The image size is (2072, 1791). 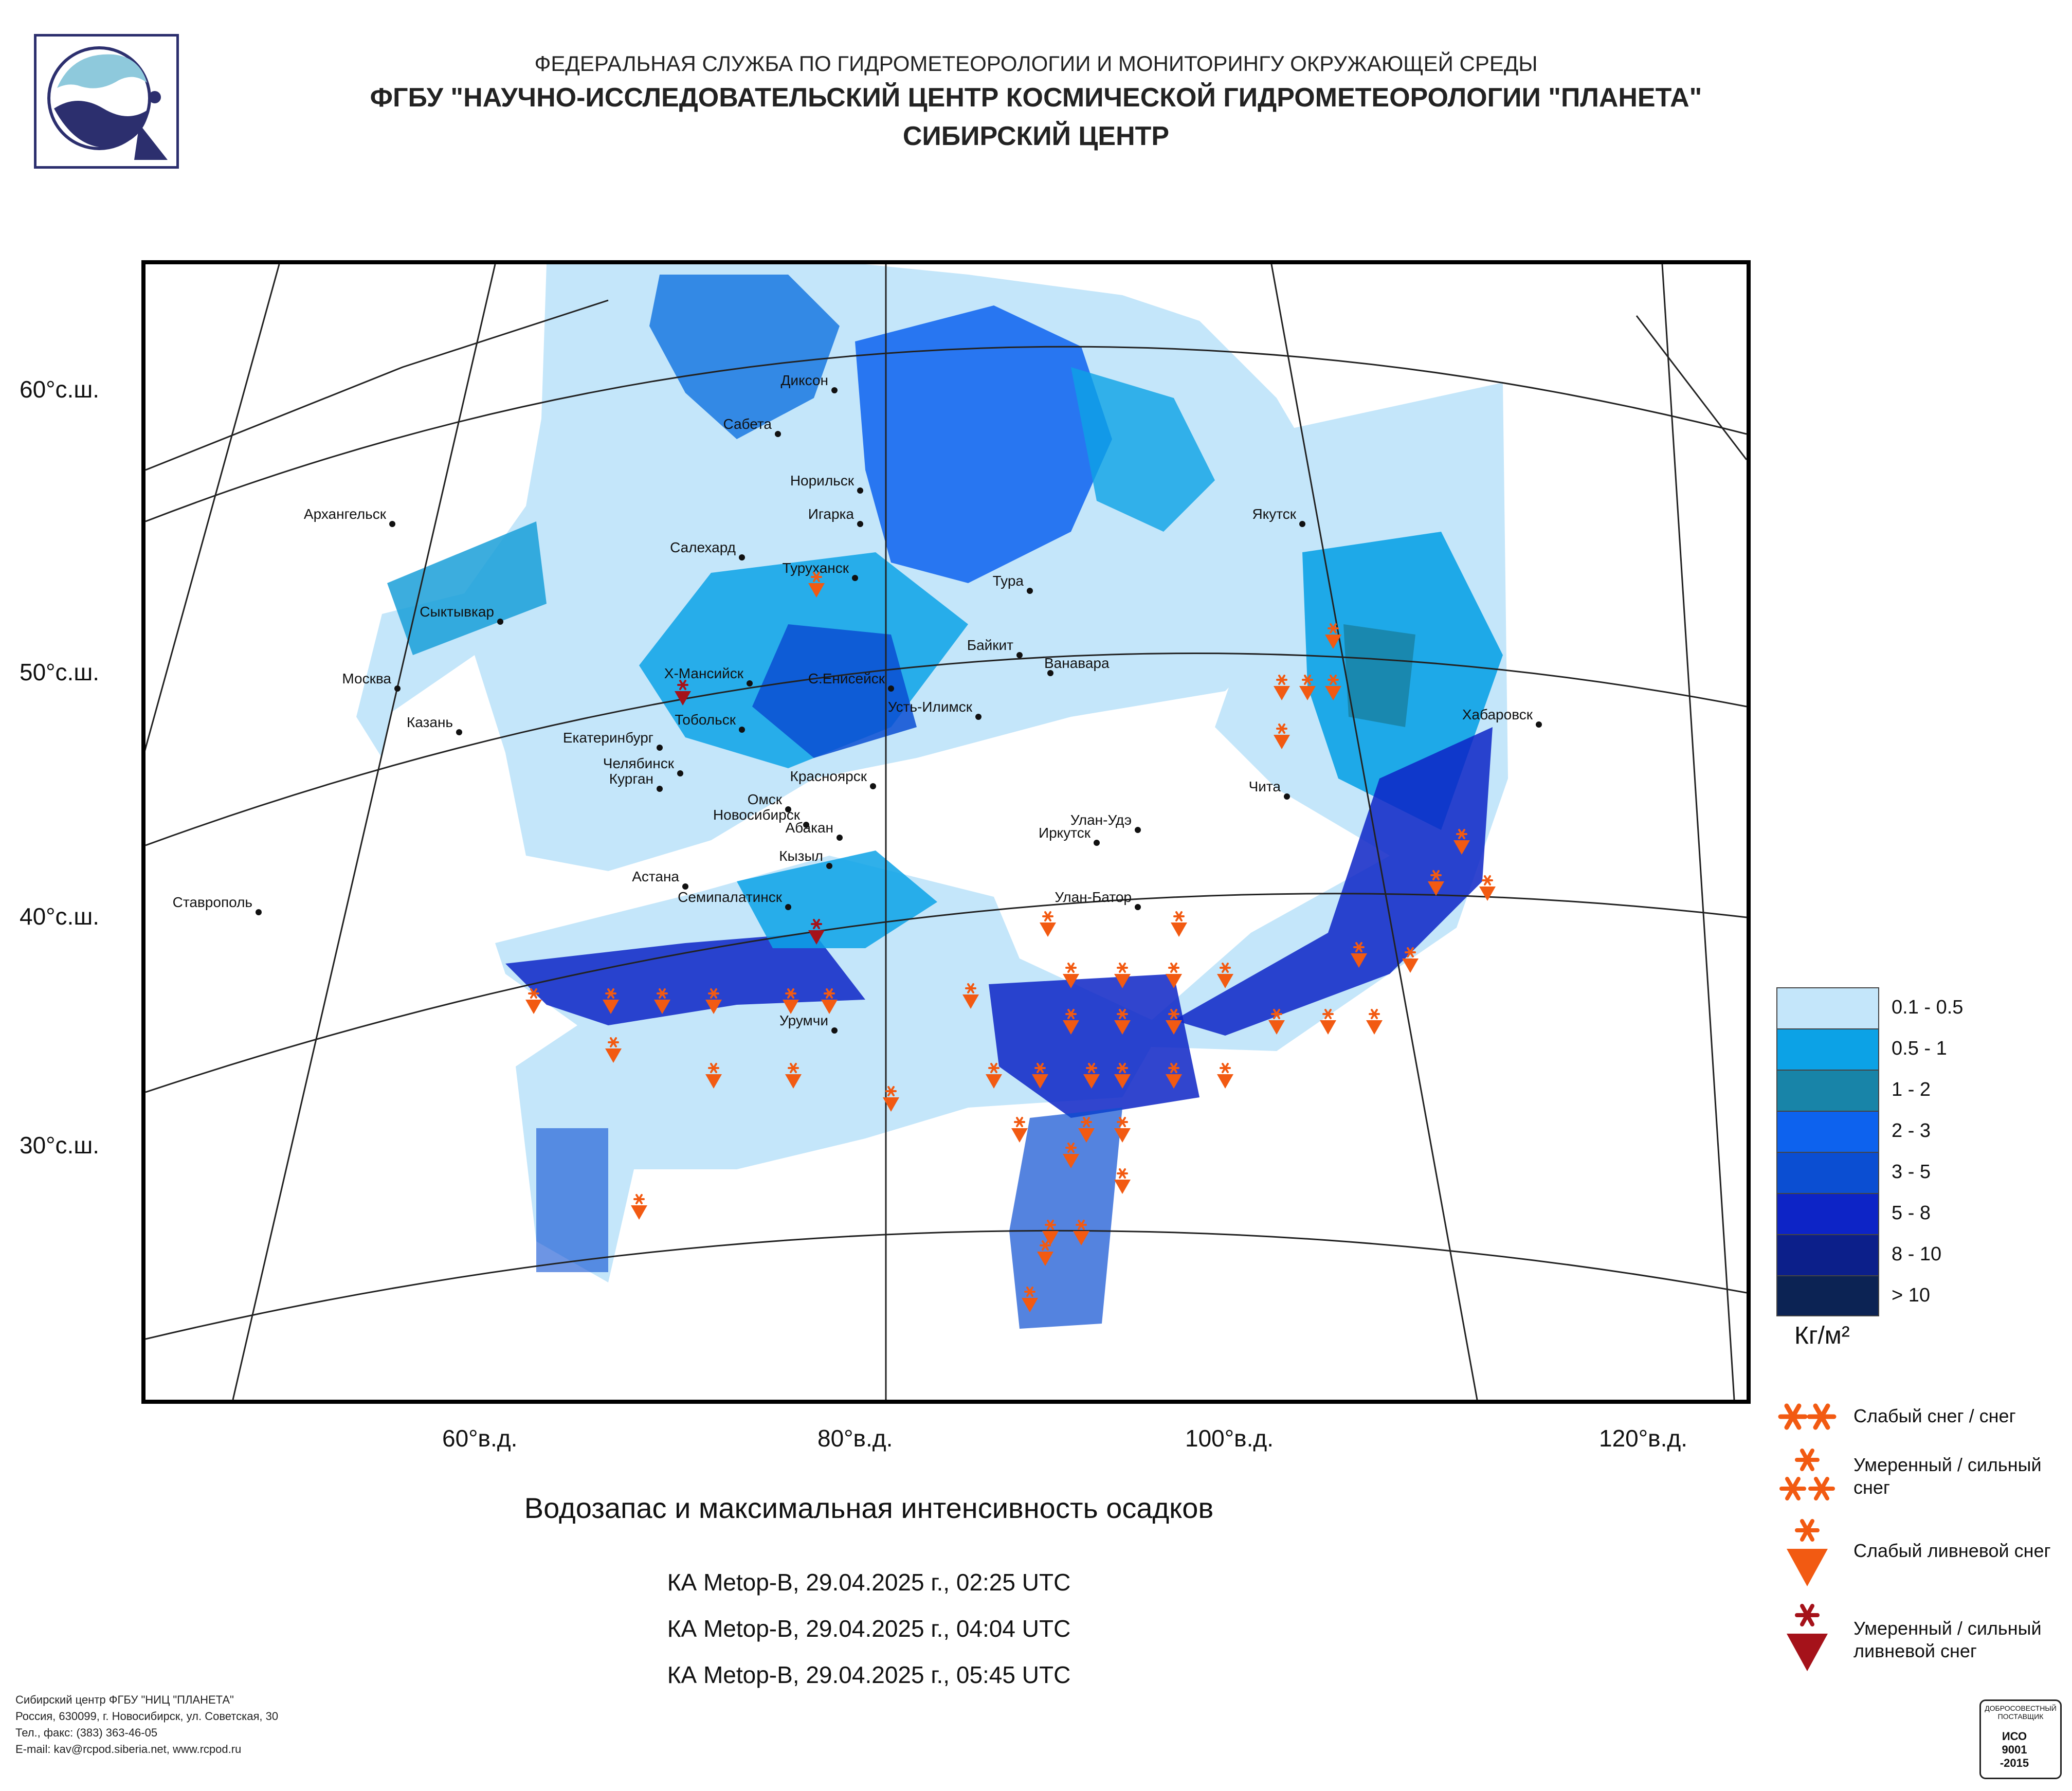 What do you see at coordinates (835, 516) in the screenshot?
I see `city-marker: Игарка` at bounding box center [835, 516].